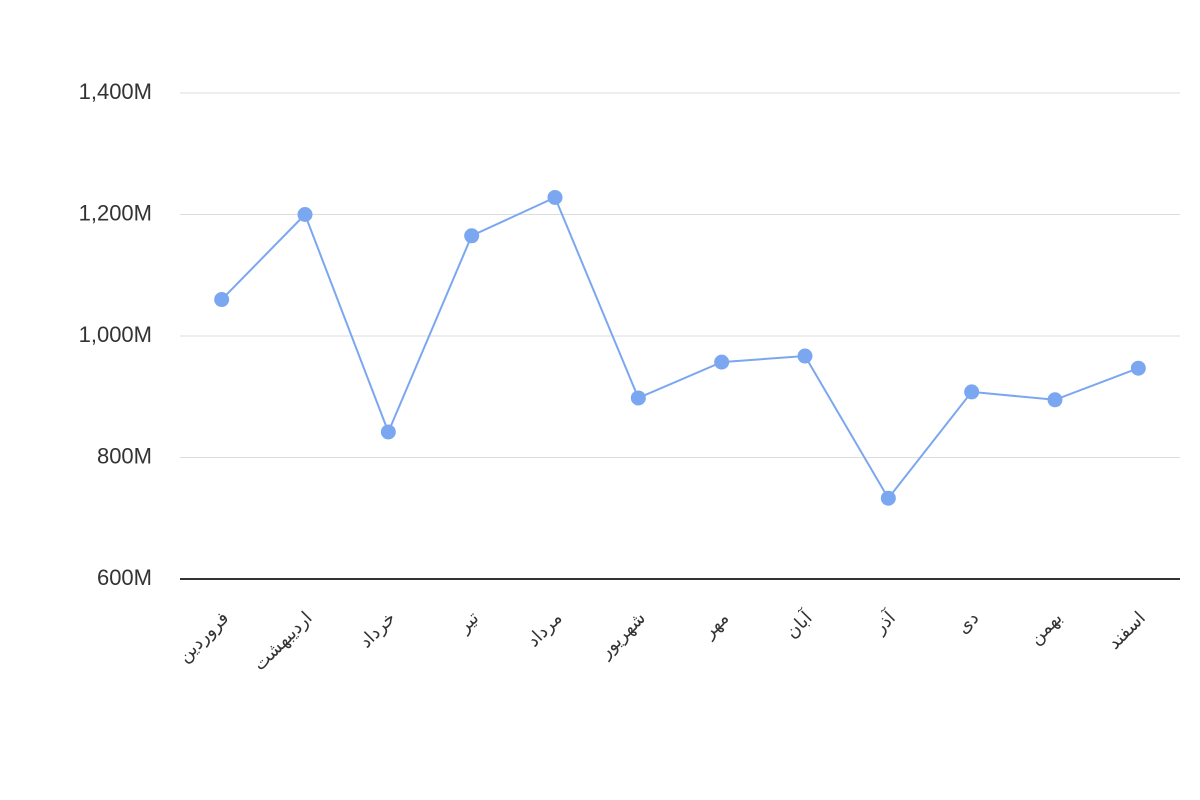  Describe the element at coordinates (203, 637) in the screenshot. I see `x-tick-label: فروردین` at that location.